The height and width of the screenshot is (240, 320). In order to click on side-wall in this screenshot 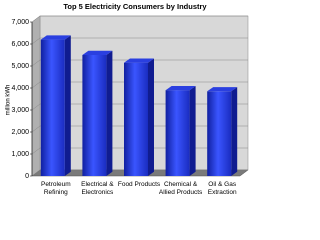, I will do `click(36, 96)`.